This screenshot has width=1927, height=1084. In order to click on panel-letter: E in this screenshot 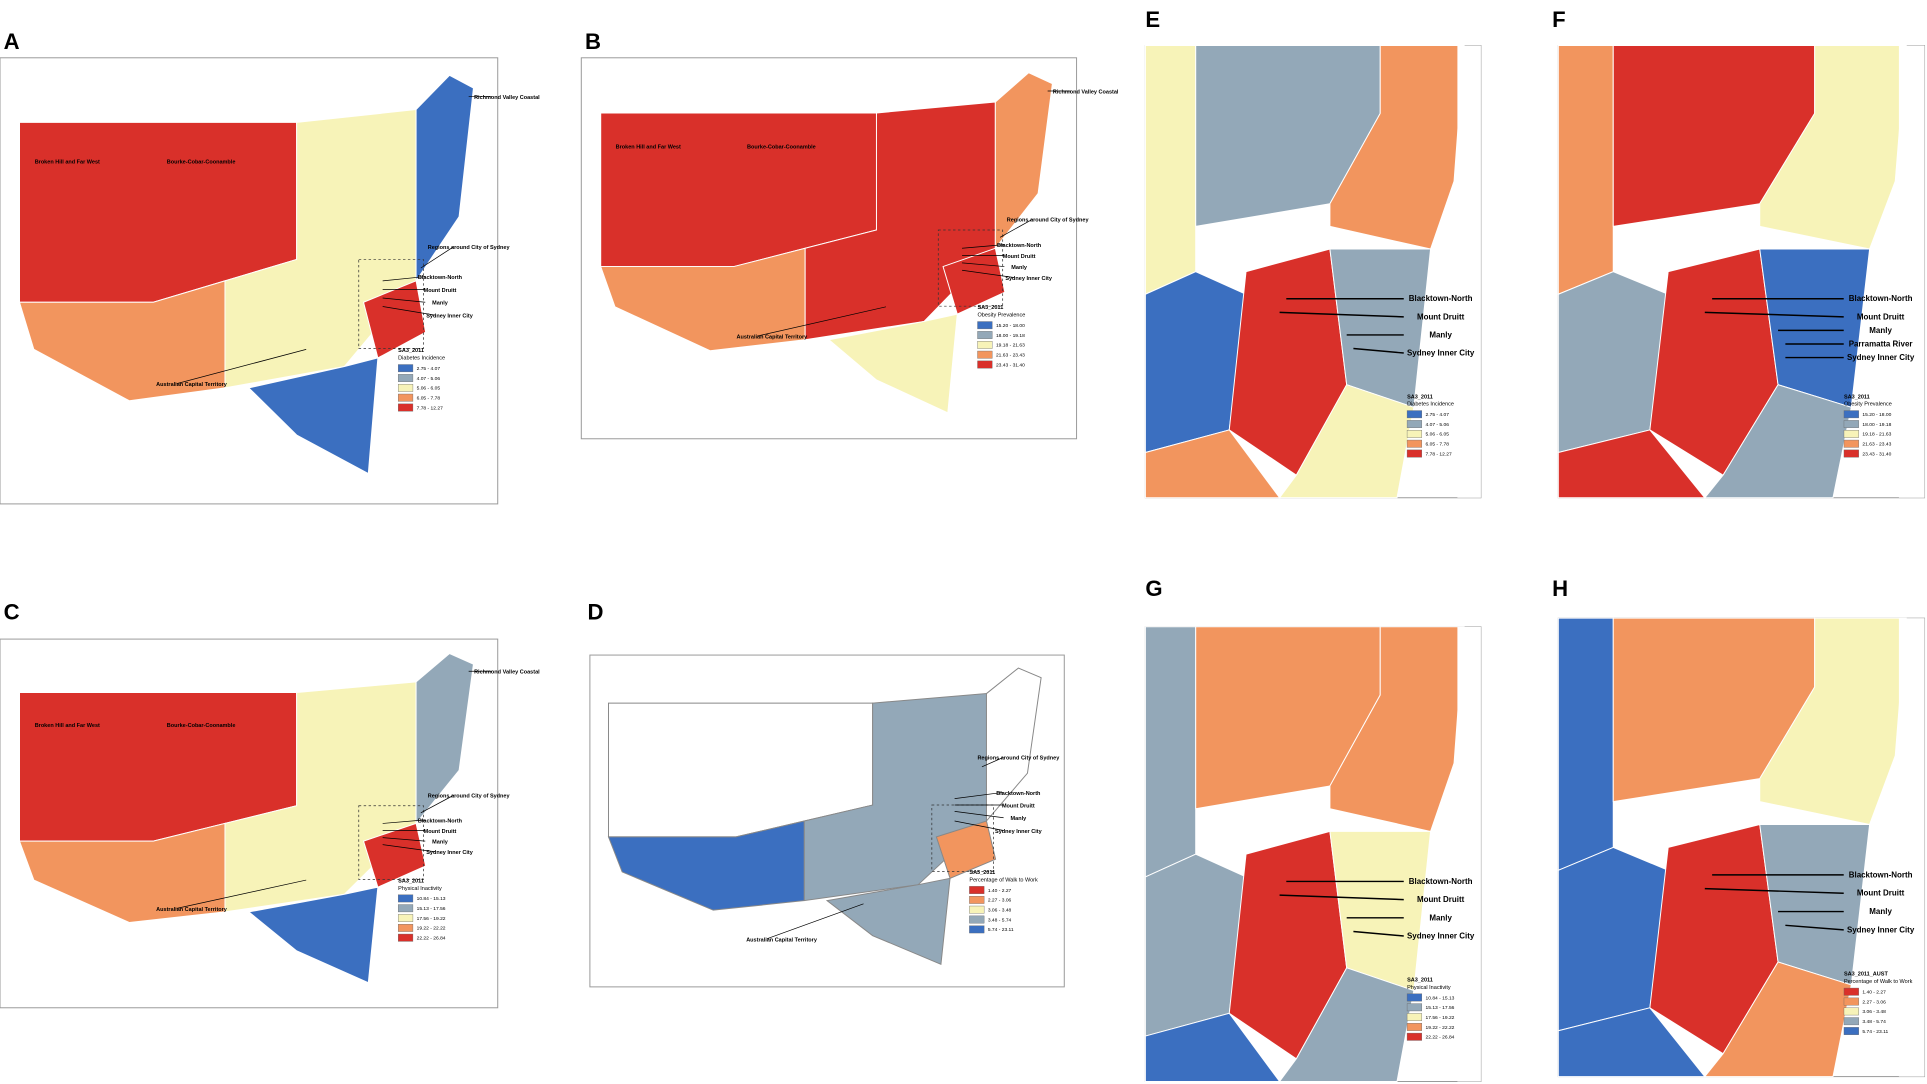, I will do `click(1152, 19)`.